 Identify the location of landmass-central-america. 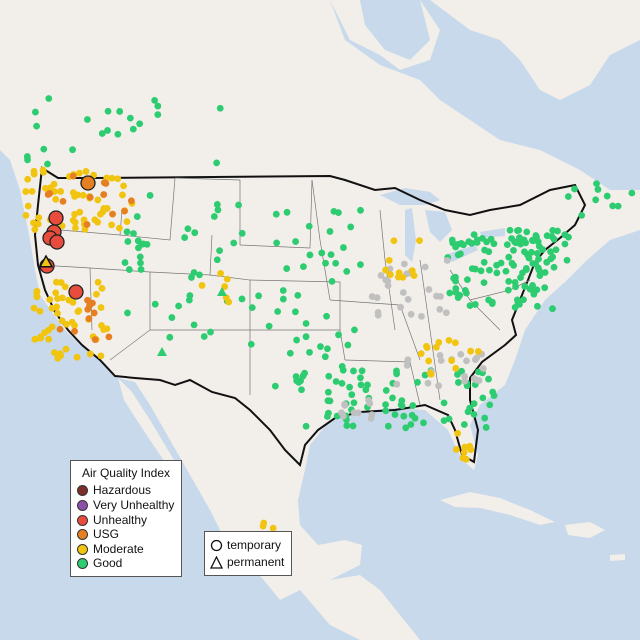
(360, 607).